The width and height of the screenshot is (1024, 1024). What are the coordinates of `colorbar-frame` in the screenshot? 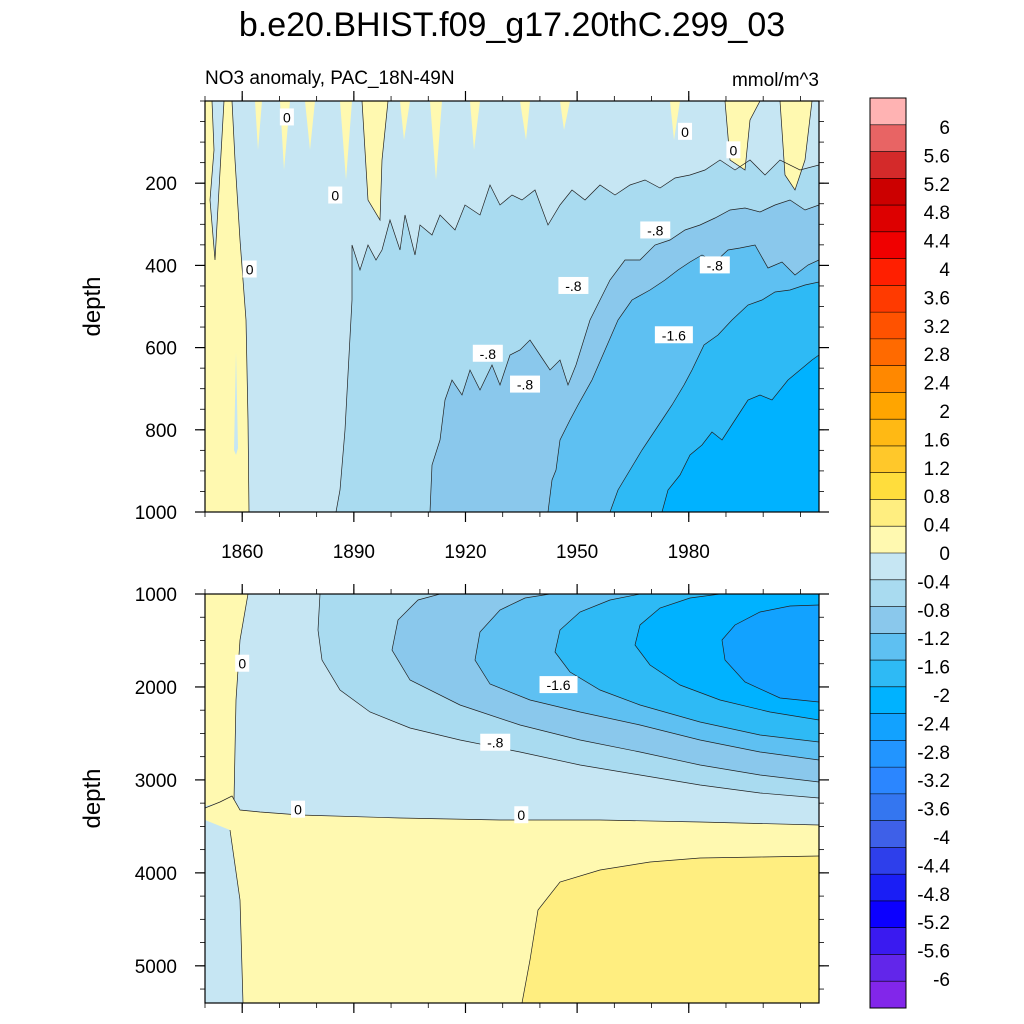 It's located at (888, 553).